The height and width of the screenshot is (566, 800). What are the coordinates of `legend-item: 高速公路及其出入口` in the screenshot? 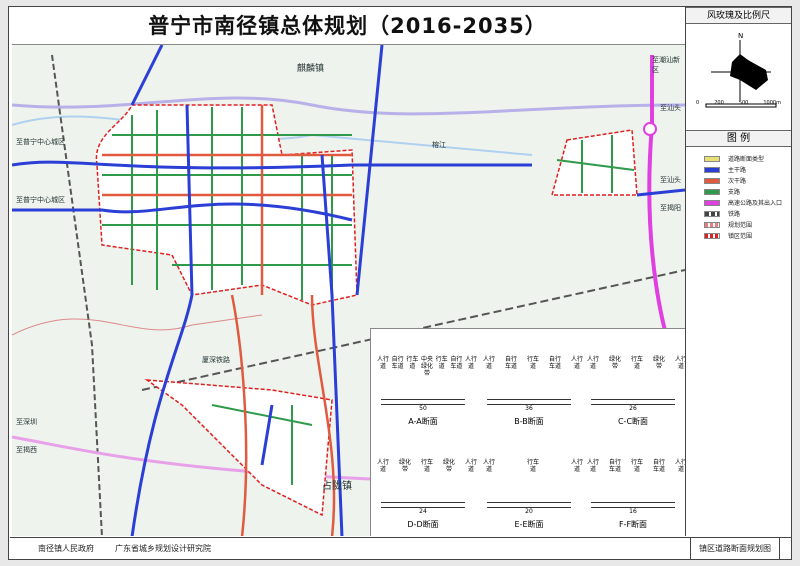 It's located at (747, 202).